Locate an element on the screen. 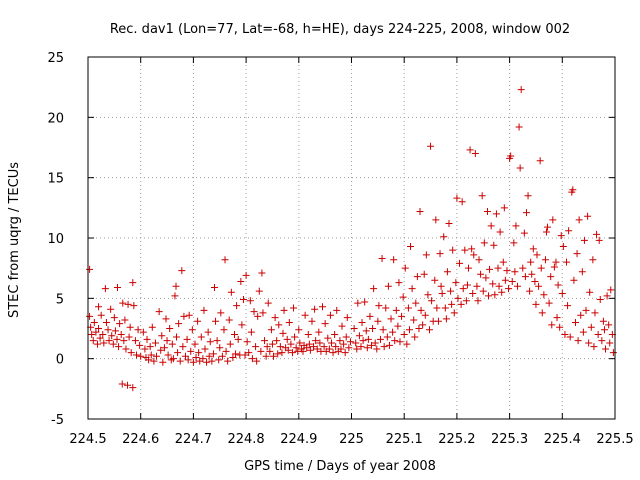  x-tick-label: 224.9 is located at coordinates (298, 439).